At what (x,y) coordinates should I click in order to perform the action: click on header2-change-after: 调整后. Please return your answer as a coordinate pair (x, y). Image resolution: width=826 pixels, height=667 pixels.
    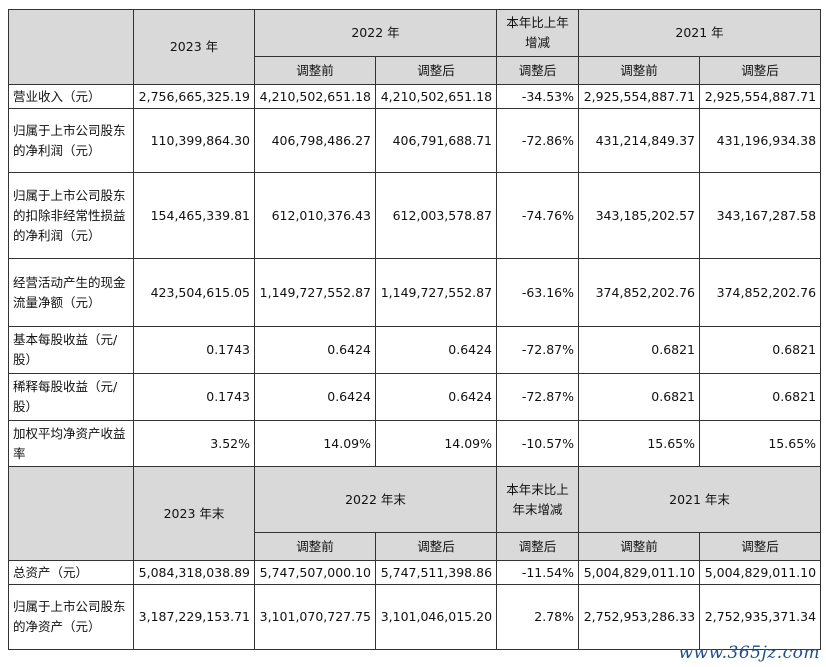
    Looking at the image, I should click on (538, 546).